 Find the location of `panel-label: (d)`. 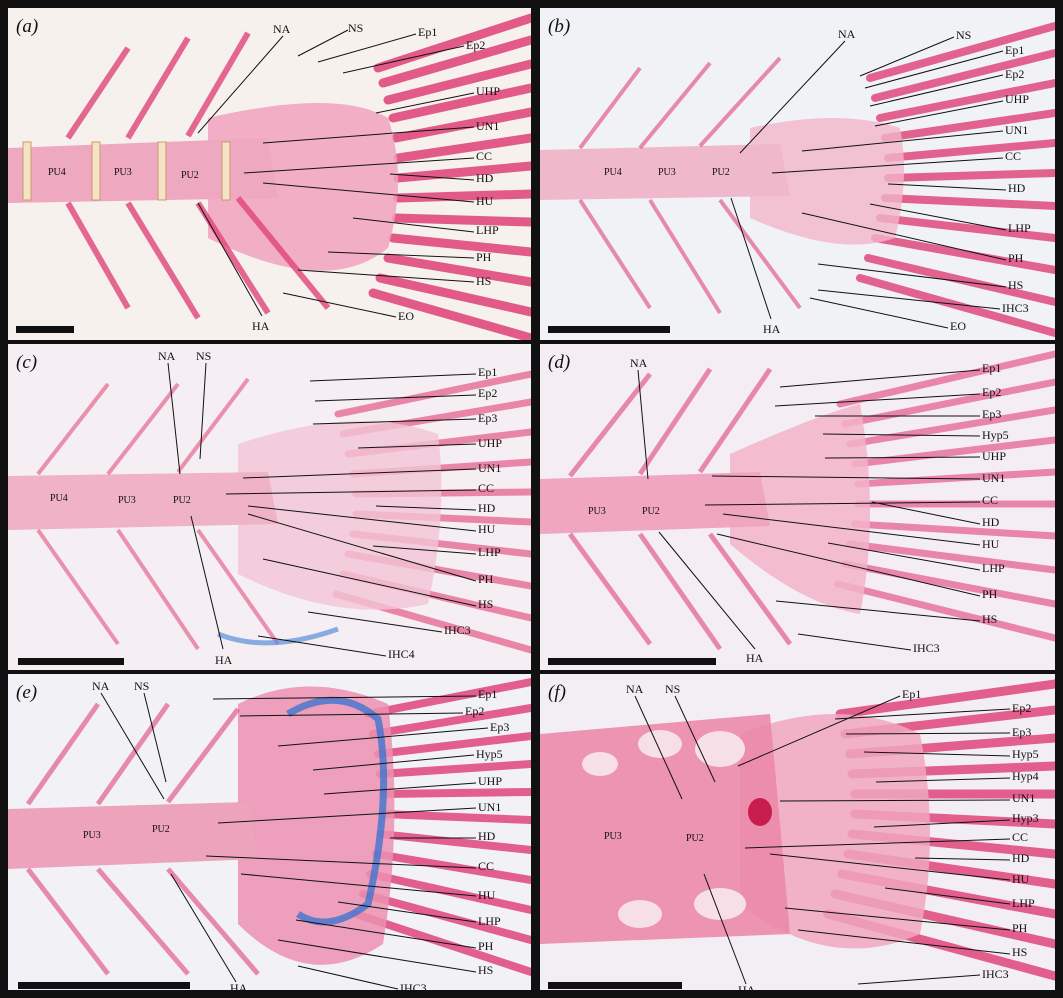

panel-label: (d) is located at coordinates (559, 362).